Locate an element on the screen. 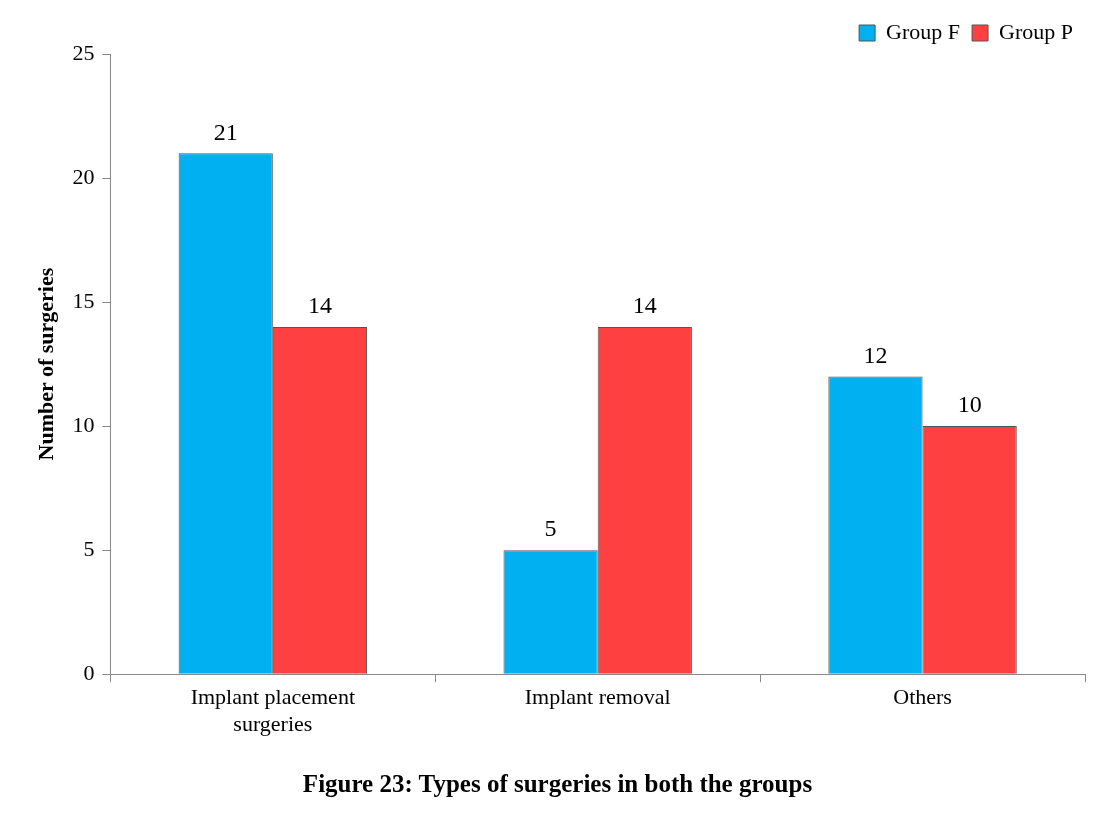  legend-label: Group P is located at coordinates (1036, 31).